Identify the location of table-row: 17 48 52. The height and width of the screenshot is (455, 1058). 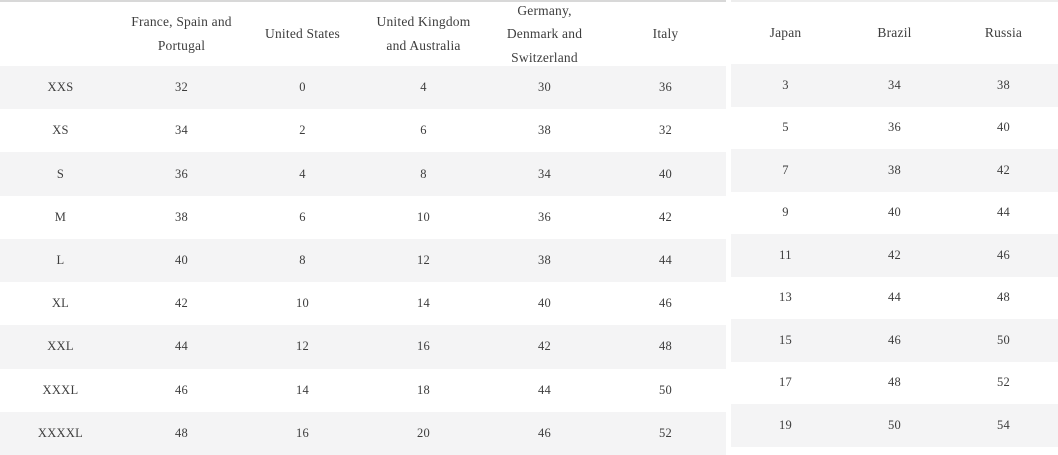
(894, 383).